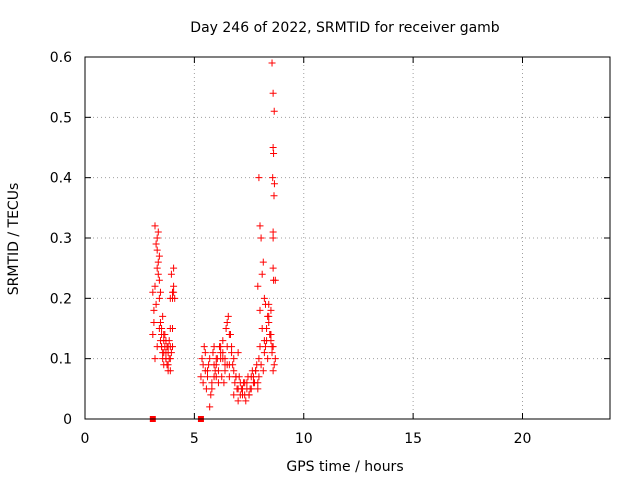 The image size is (640, 480). What do you see at coordinates (61, 239) in the screenshot?
I see `y-tick-label: 0.3` at bounding box center [61, 239].